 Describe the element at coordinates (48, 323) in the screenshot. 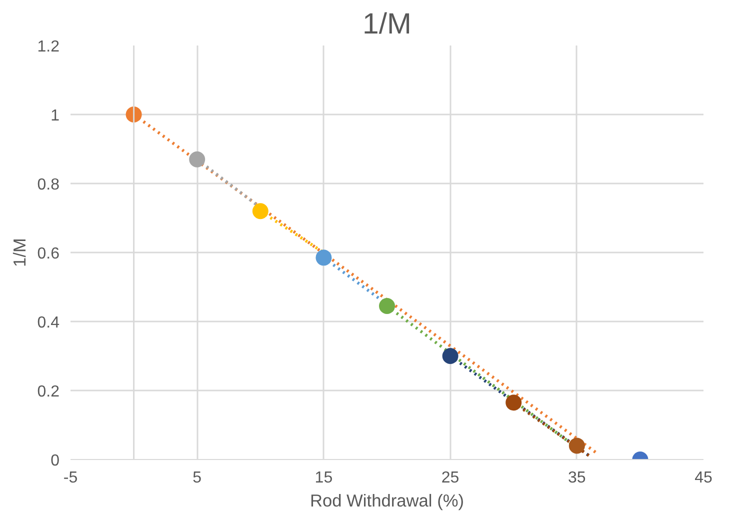

I see `y-tick-label: 0.4` at that location.